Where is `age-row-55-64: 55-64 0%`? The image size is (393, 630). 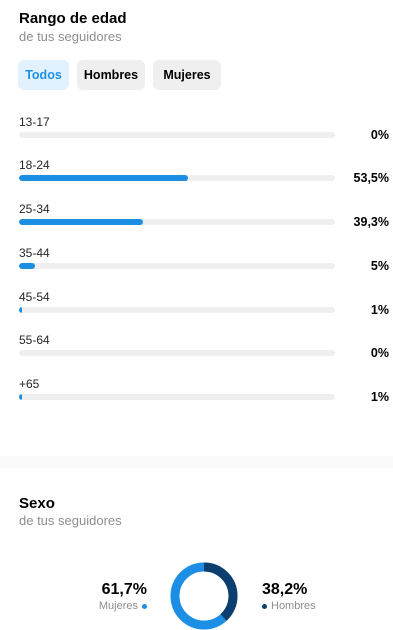 age-row-55-64: 55-64 0% is located at coordinates (204, 353).